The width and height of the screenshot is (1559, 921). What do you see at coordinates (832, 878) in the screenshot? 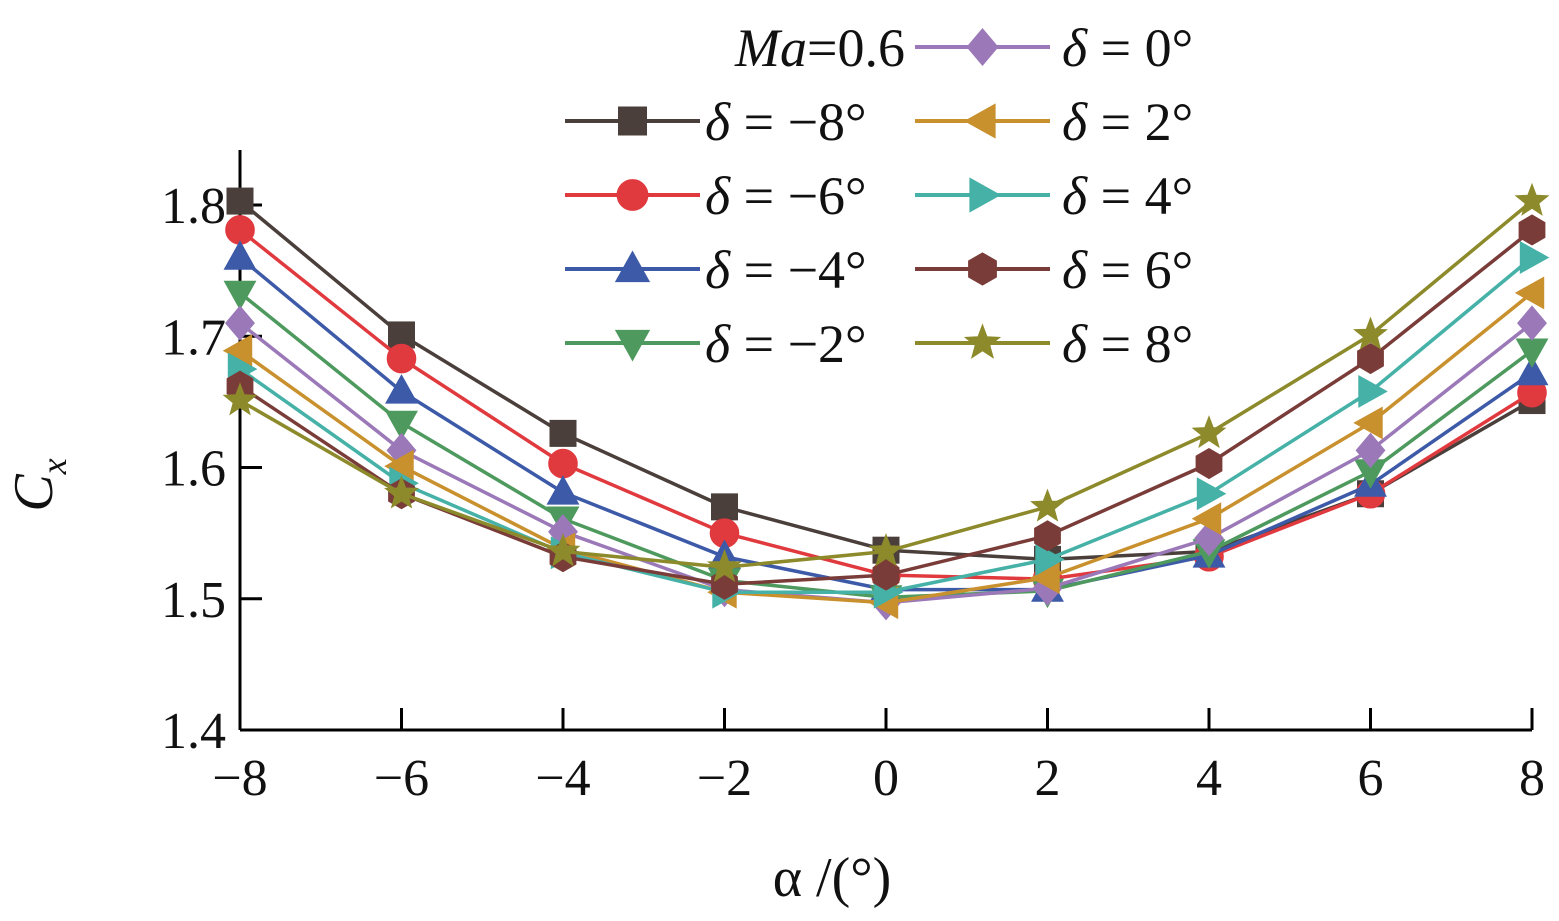
I see `x-axis-title: α /(°)` at bounding box center [832, 878].